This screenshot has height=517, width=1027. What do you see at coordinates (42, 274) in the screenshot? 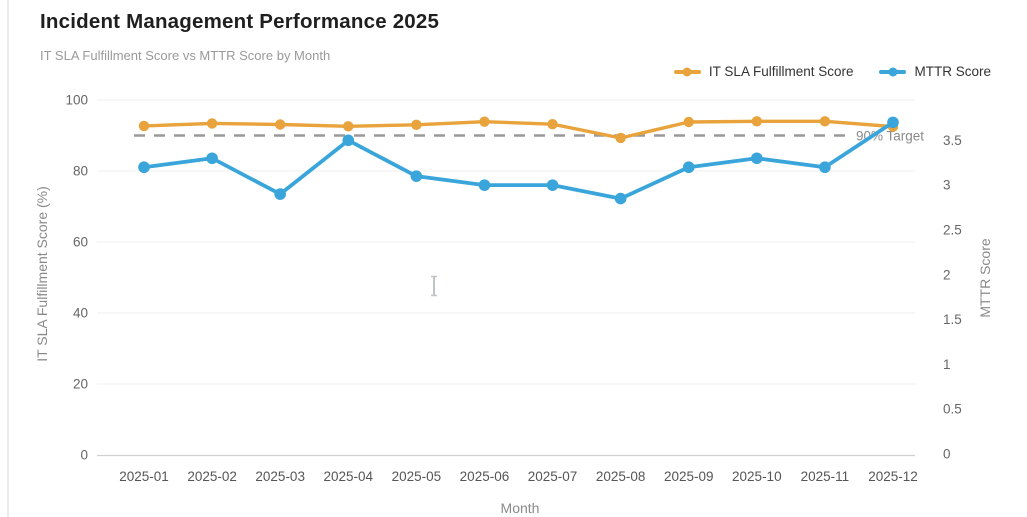
I see `y-left-axis-title: IT SLA Fulfillment Score (%)` at bounding box center [42, 274].